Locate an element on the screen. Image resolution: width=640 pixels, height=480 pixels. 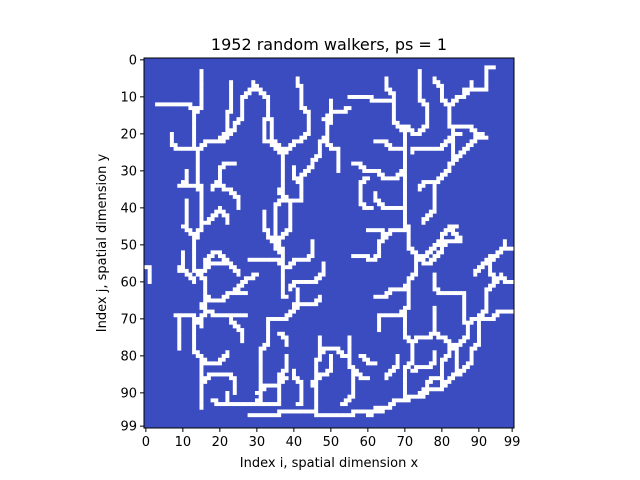
y-tick-label: 99 is located at coordinates (128, 427).